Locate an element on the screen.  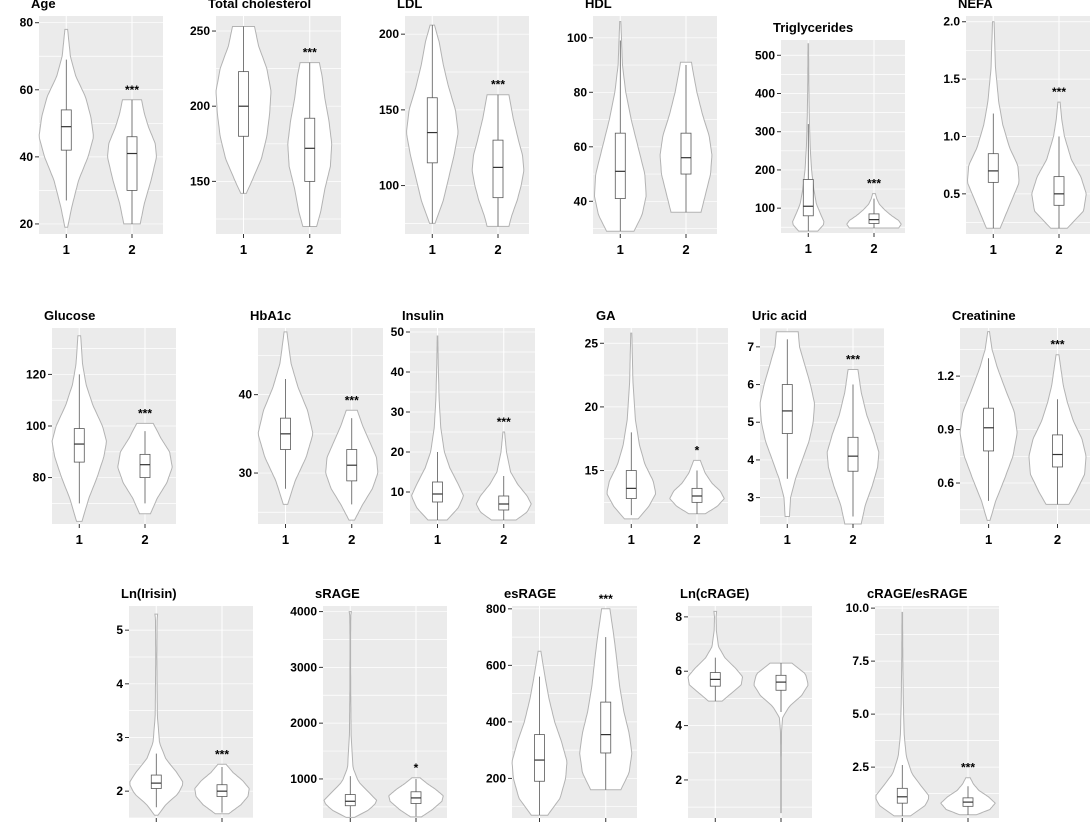
y-tick-label: 1.2 is located at coordinates (945, 376).